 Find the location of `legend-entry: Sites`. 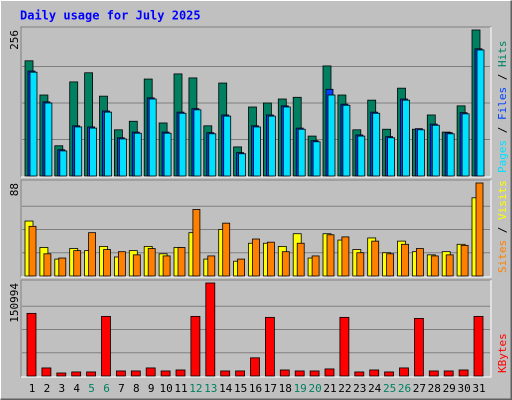

legend-entry: Sites is located at coordinates (502, 256).